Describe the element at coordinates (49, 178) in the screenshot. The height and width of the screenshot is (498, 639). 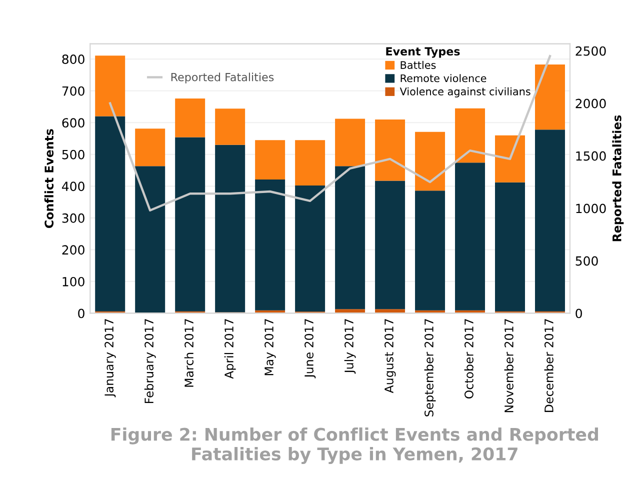
I see `y-axis-title: Conflict Events` at that location.